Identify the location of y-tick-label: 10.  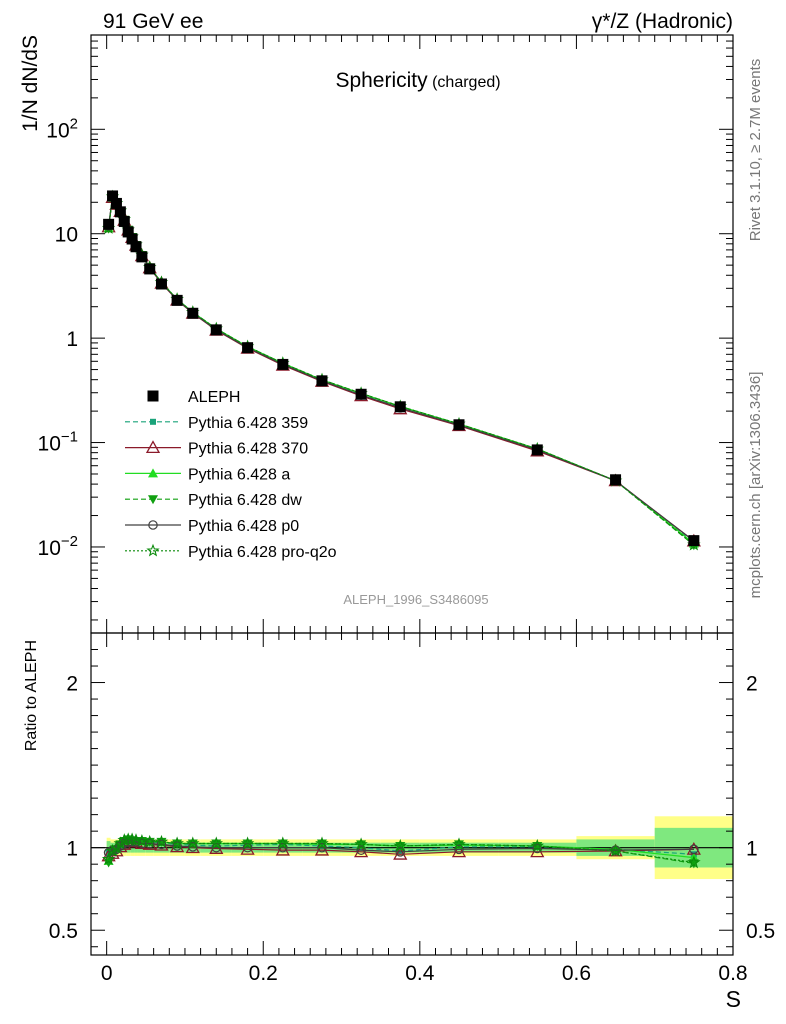
(66, 235).